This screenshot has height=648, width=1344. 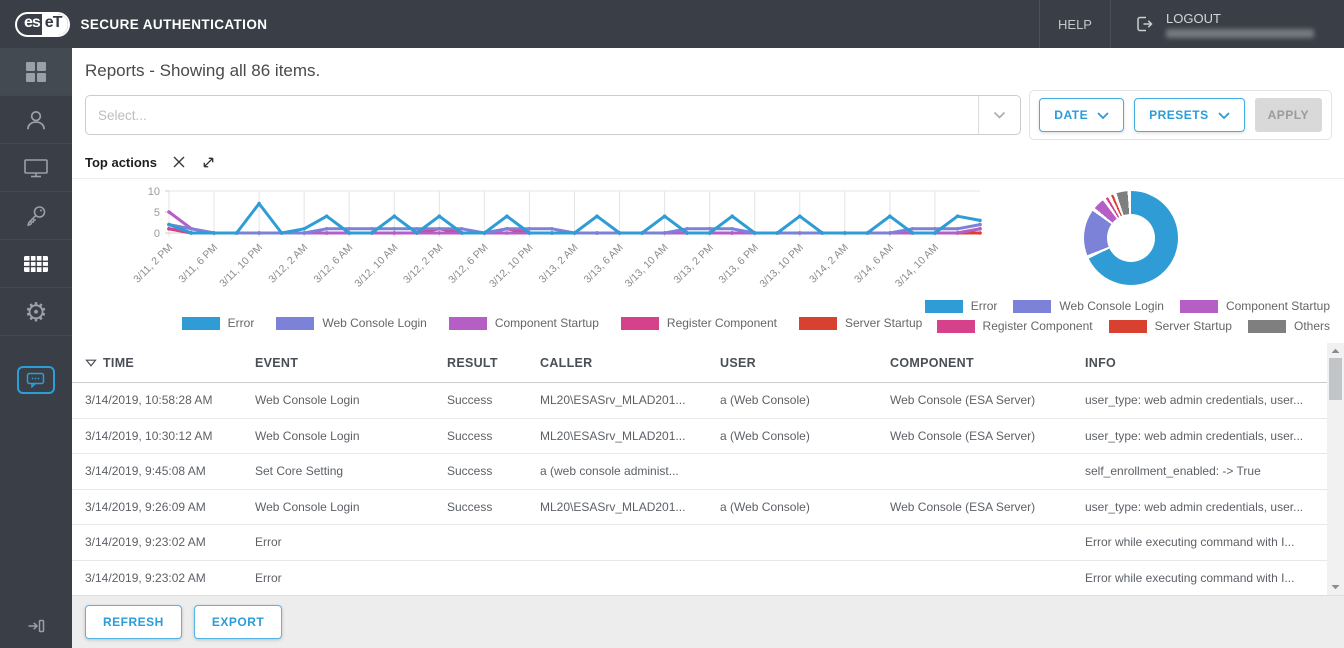 I want to click on svg-text: 3/14, 6 AM, so click(x=874, y=264).